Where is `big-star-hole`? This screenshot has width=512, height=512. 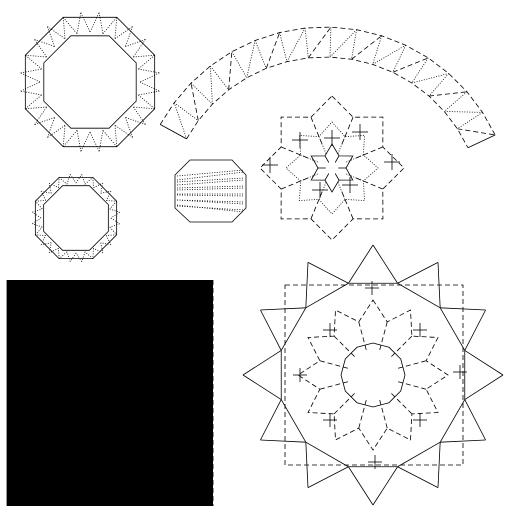
big-star-hole is located at coordinates (373, 375).